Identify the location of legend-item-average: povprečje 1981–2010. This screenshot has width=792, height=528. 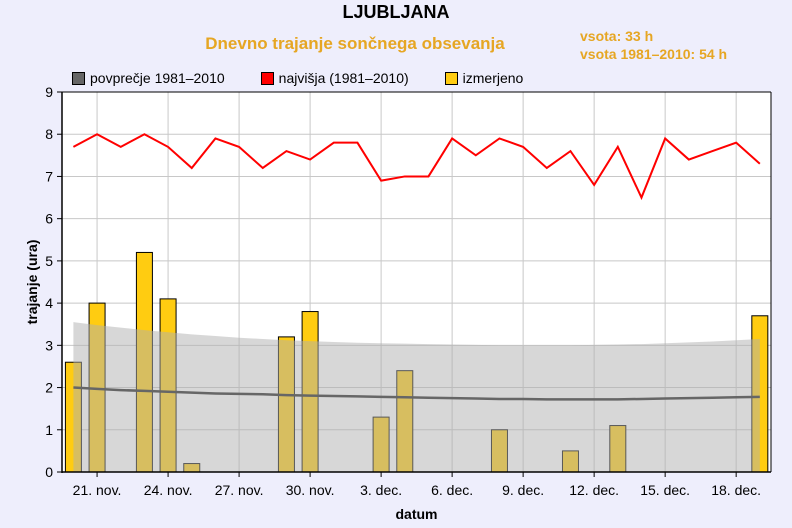
(148, 78).